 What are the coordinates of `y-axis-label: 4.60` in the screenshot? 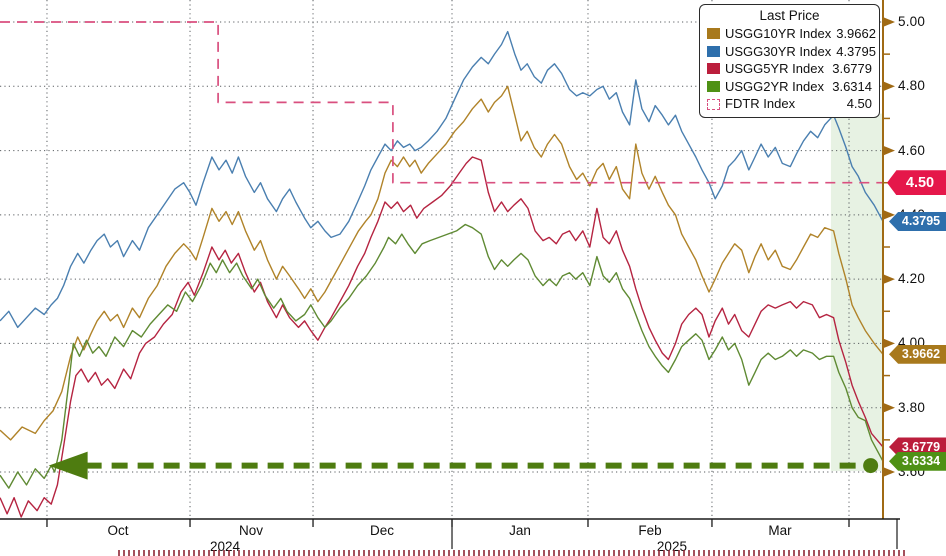 It's located at (912, 150).